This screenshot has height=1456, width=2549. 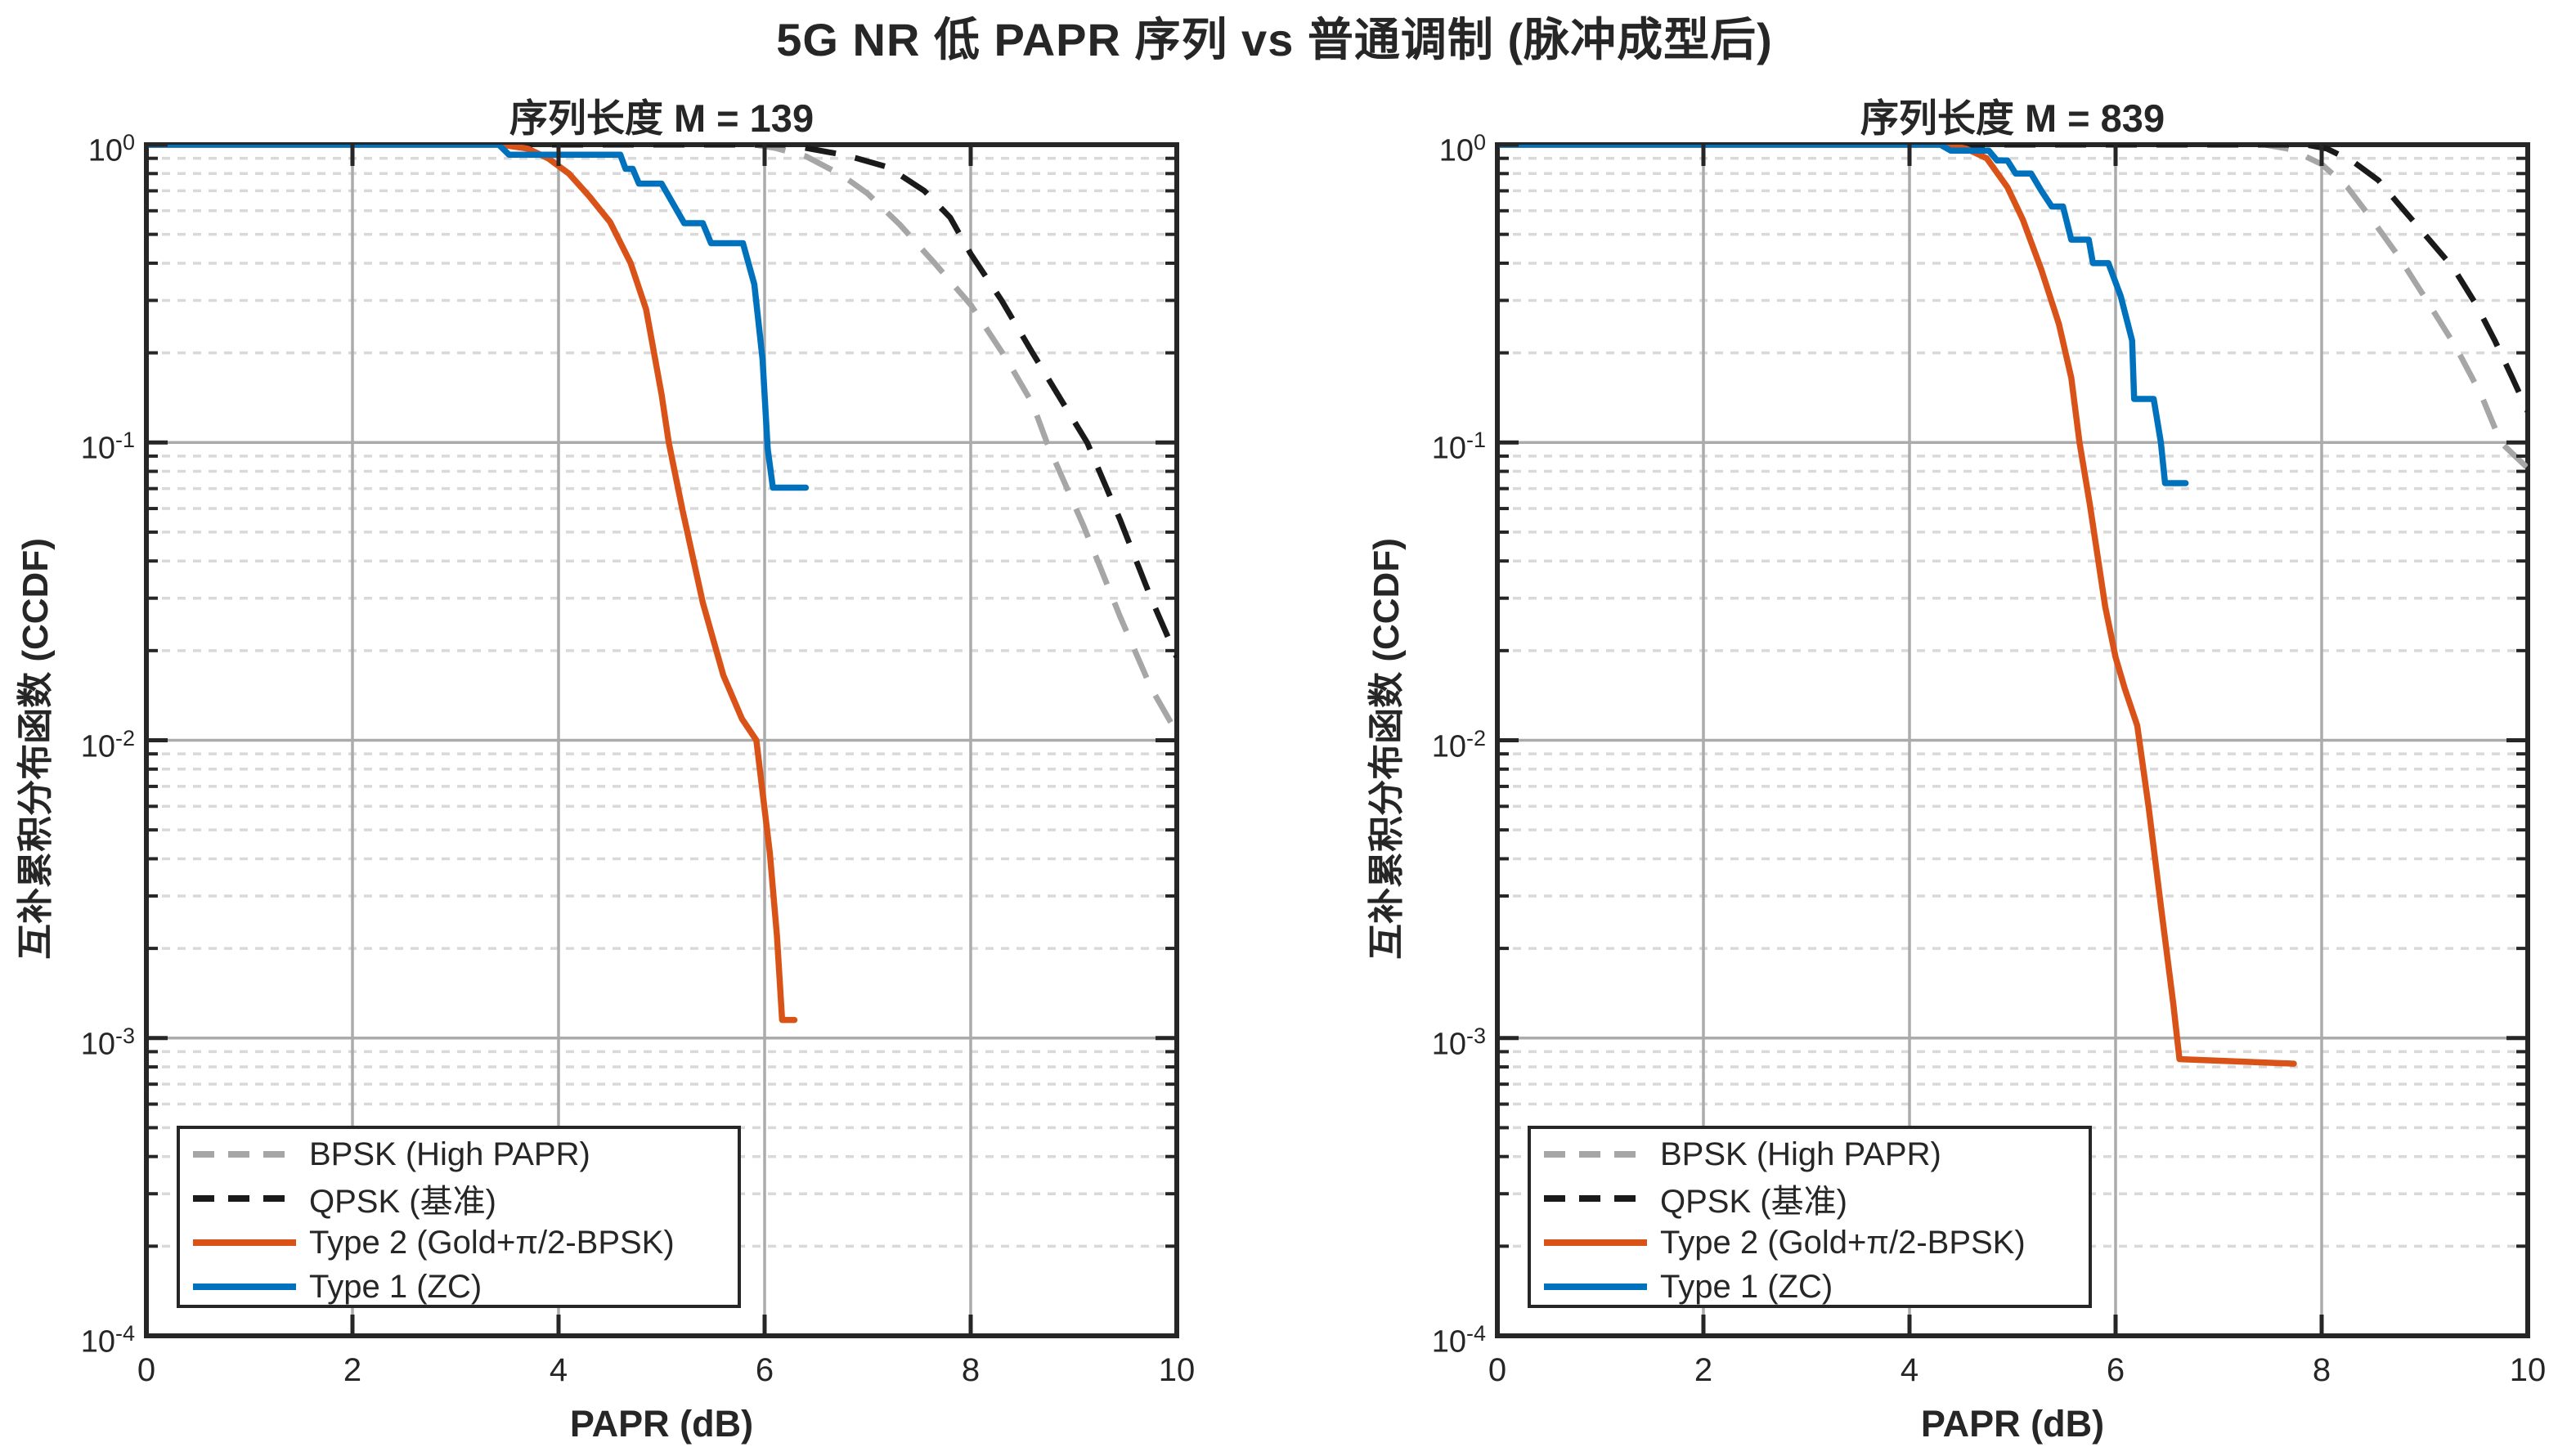 What do you see at coordinates (661, 1424) in the screenshot?
I see `x-axis-label-left: PAPR (dB)` at bounding box center [661, 1424].